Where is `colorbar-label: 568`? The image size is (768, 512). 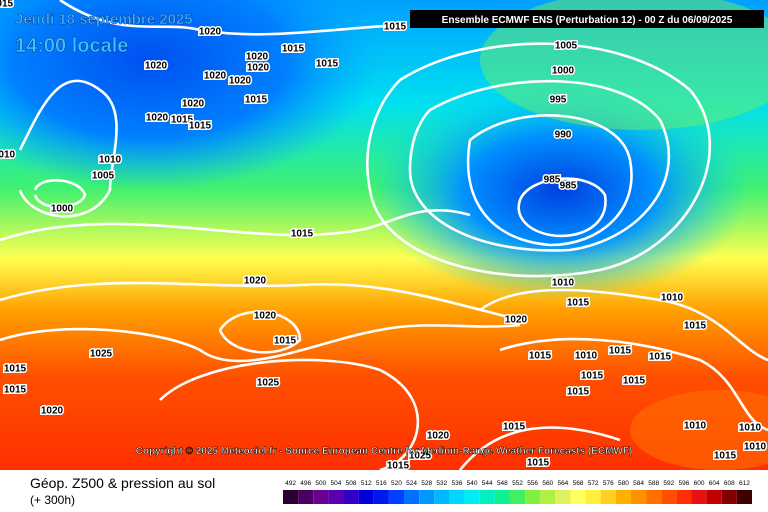 colorbar-label: 568 is located at coordinates (578, 483).